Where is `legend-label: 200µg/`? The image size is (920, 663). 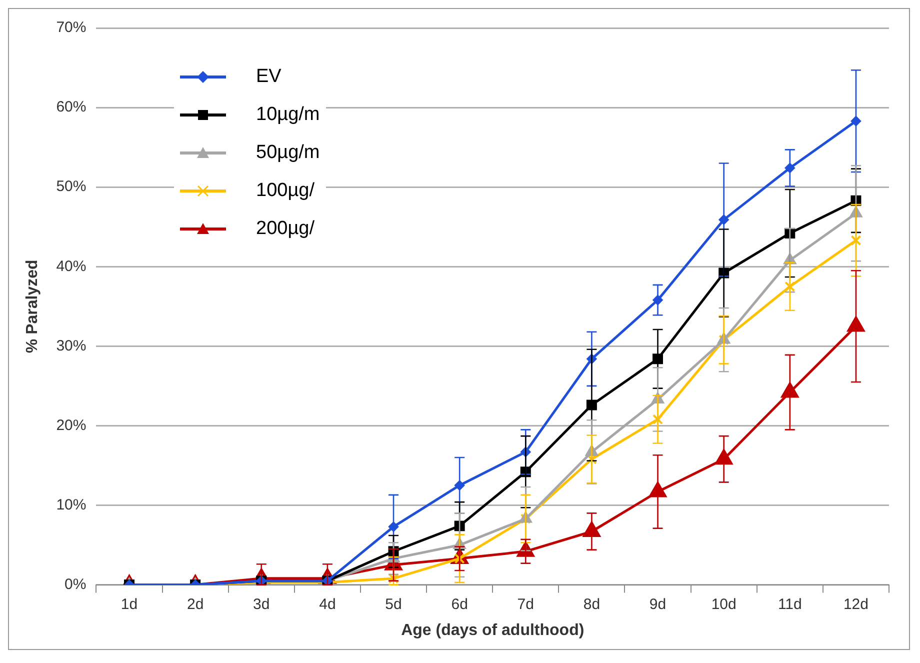
legend-label: 200µg/ is located at coordinates (285, 229).